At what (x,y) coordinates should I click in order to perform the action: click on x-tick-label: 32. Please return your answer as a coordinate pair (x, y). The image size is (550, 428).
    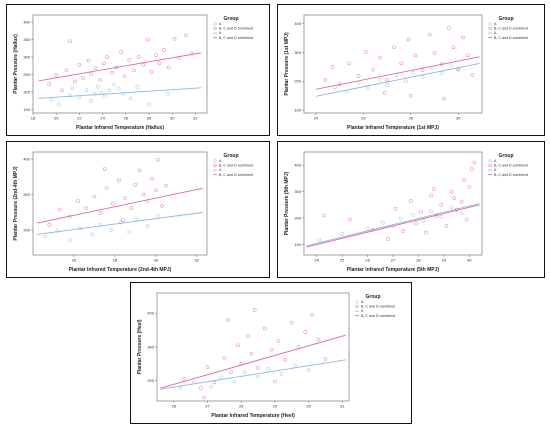
    Looking at the image, I should click on (195, 118).